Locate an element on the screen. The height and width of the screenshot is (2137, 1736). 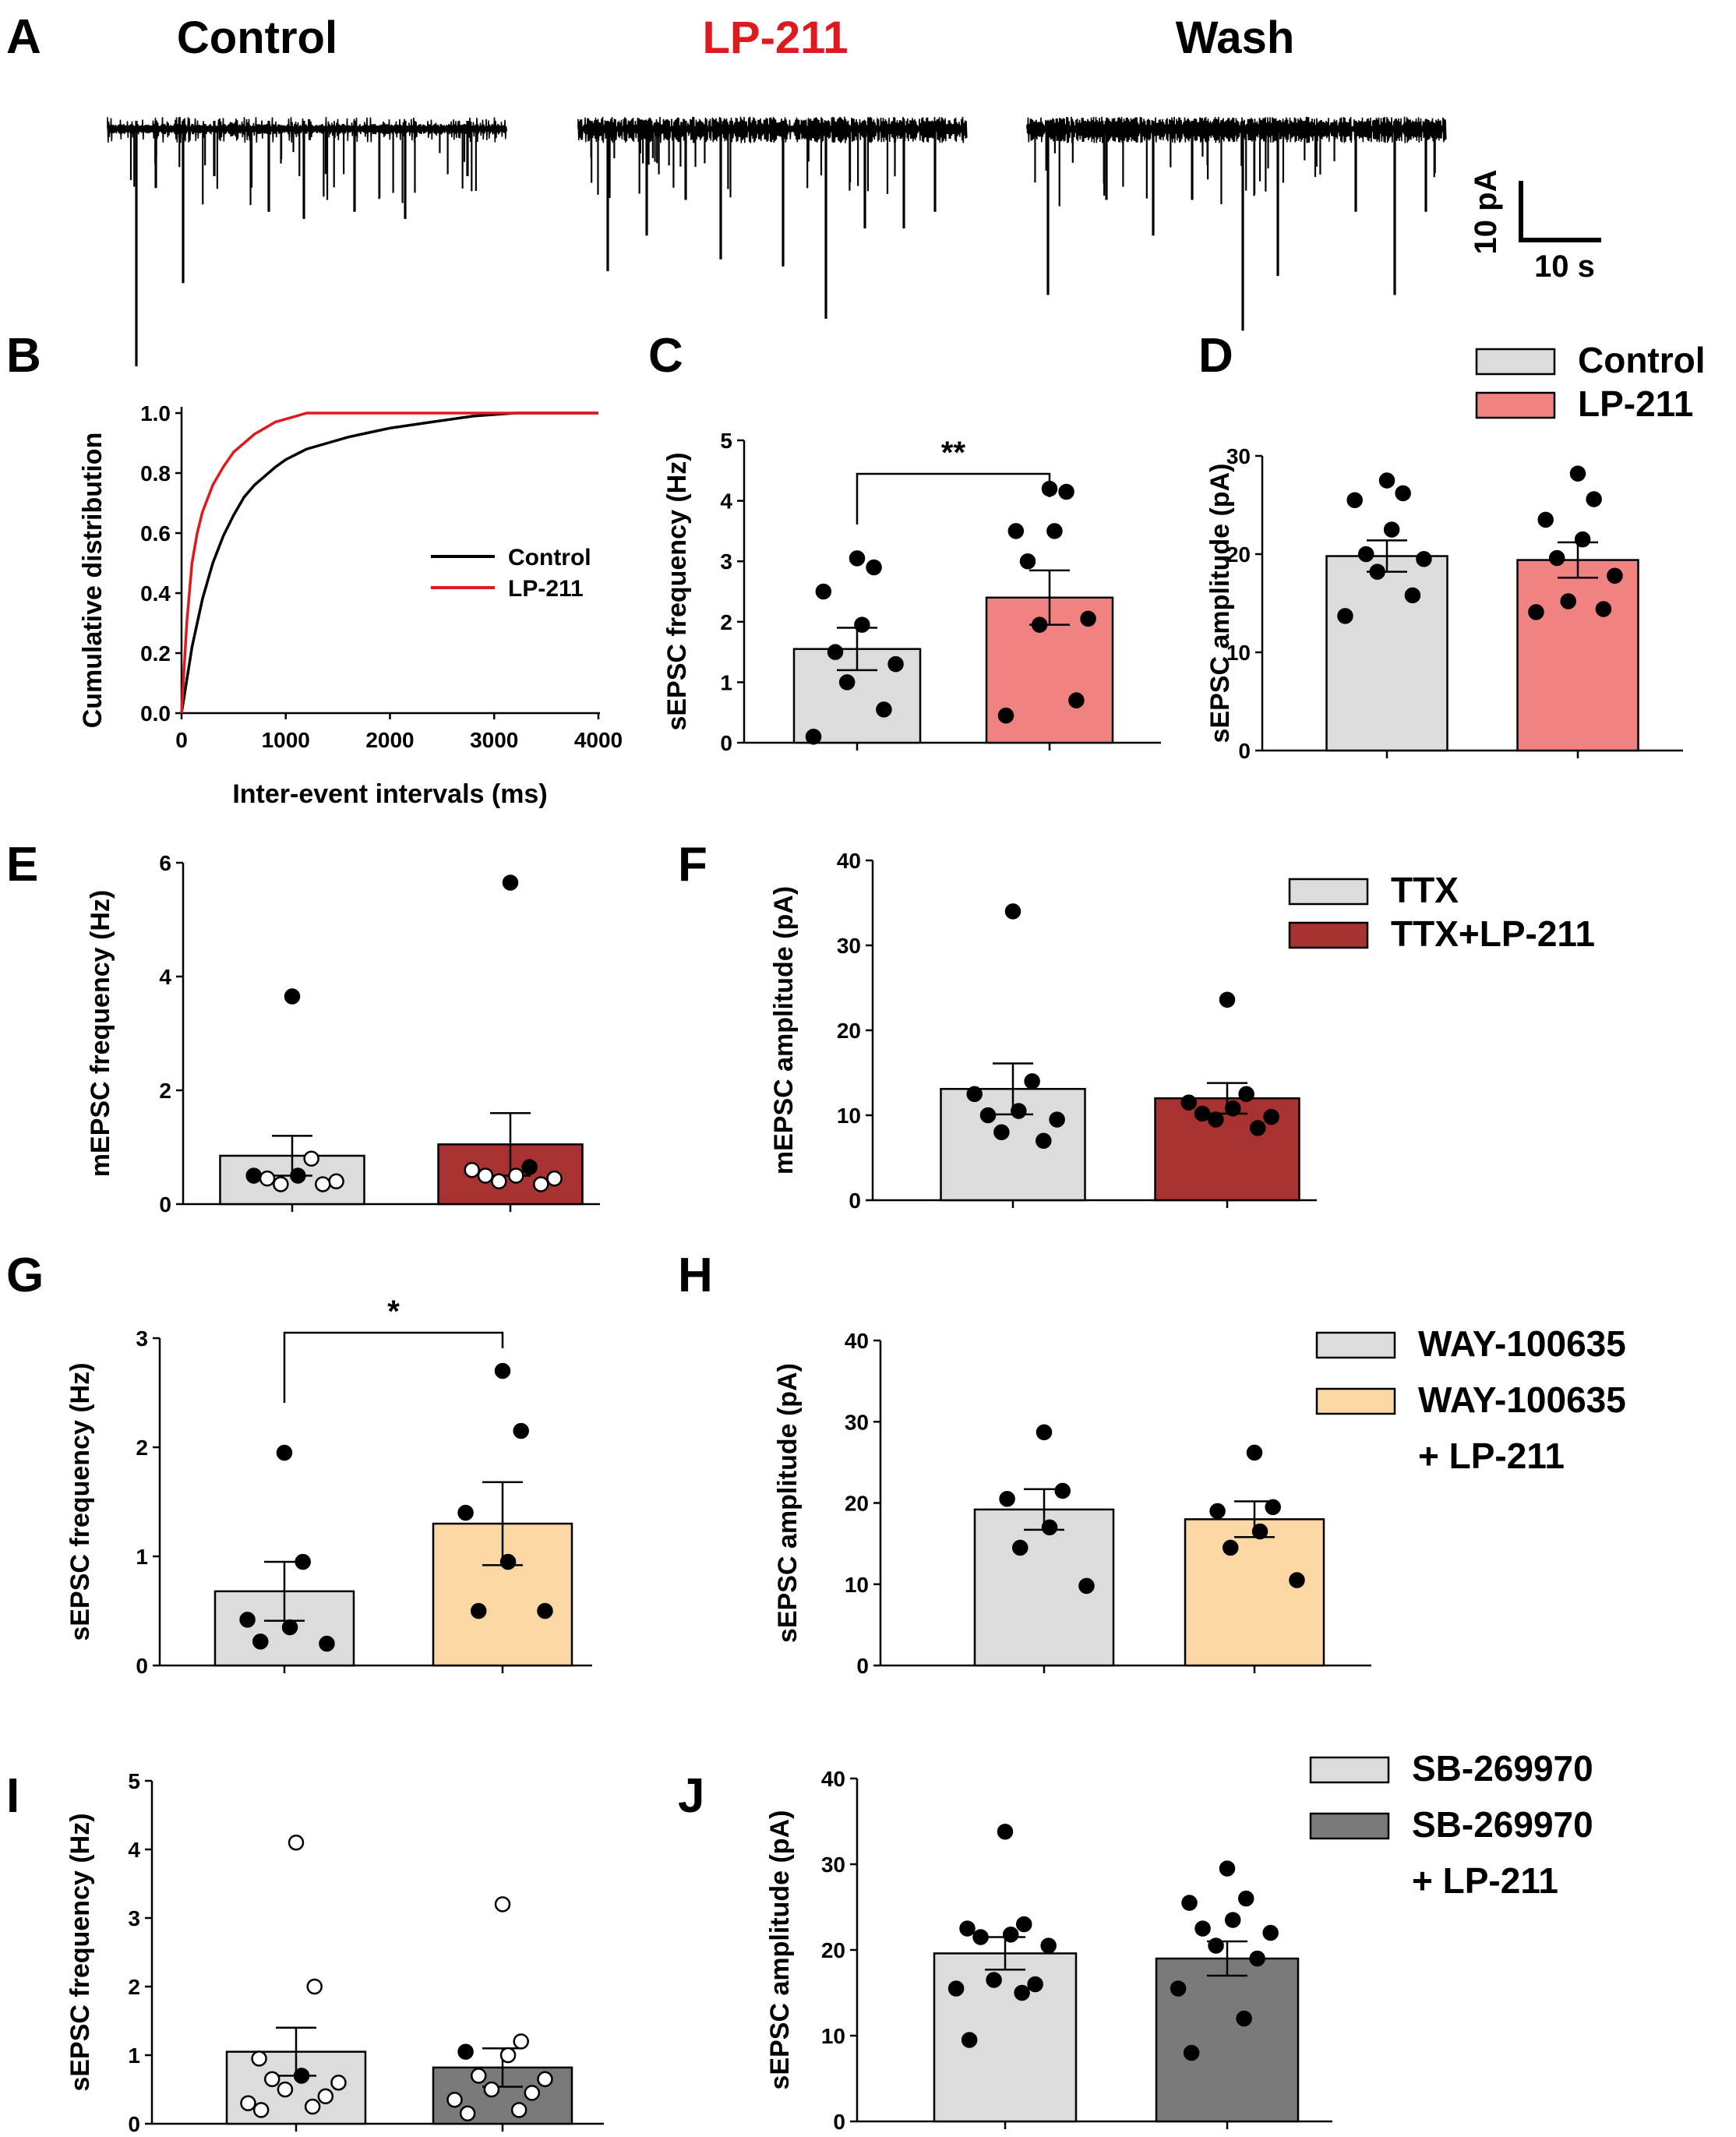
y-axis-label: sEPSC amplitude (pA) is located at coordinates (780, 1950).